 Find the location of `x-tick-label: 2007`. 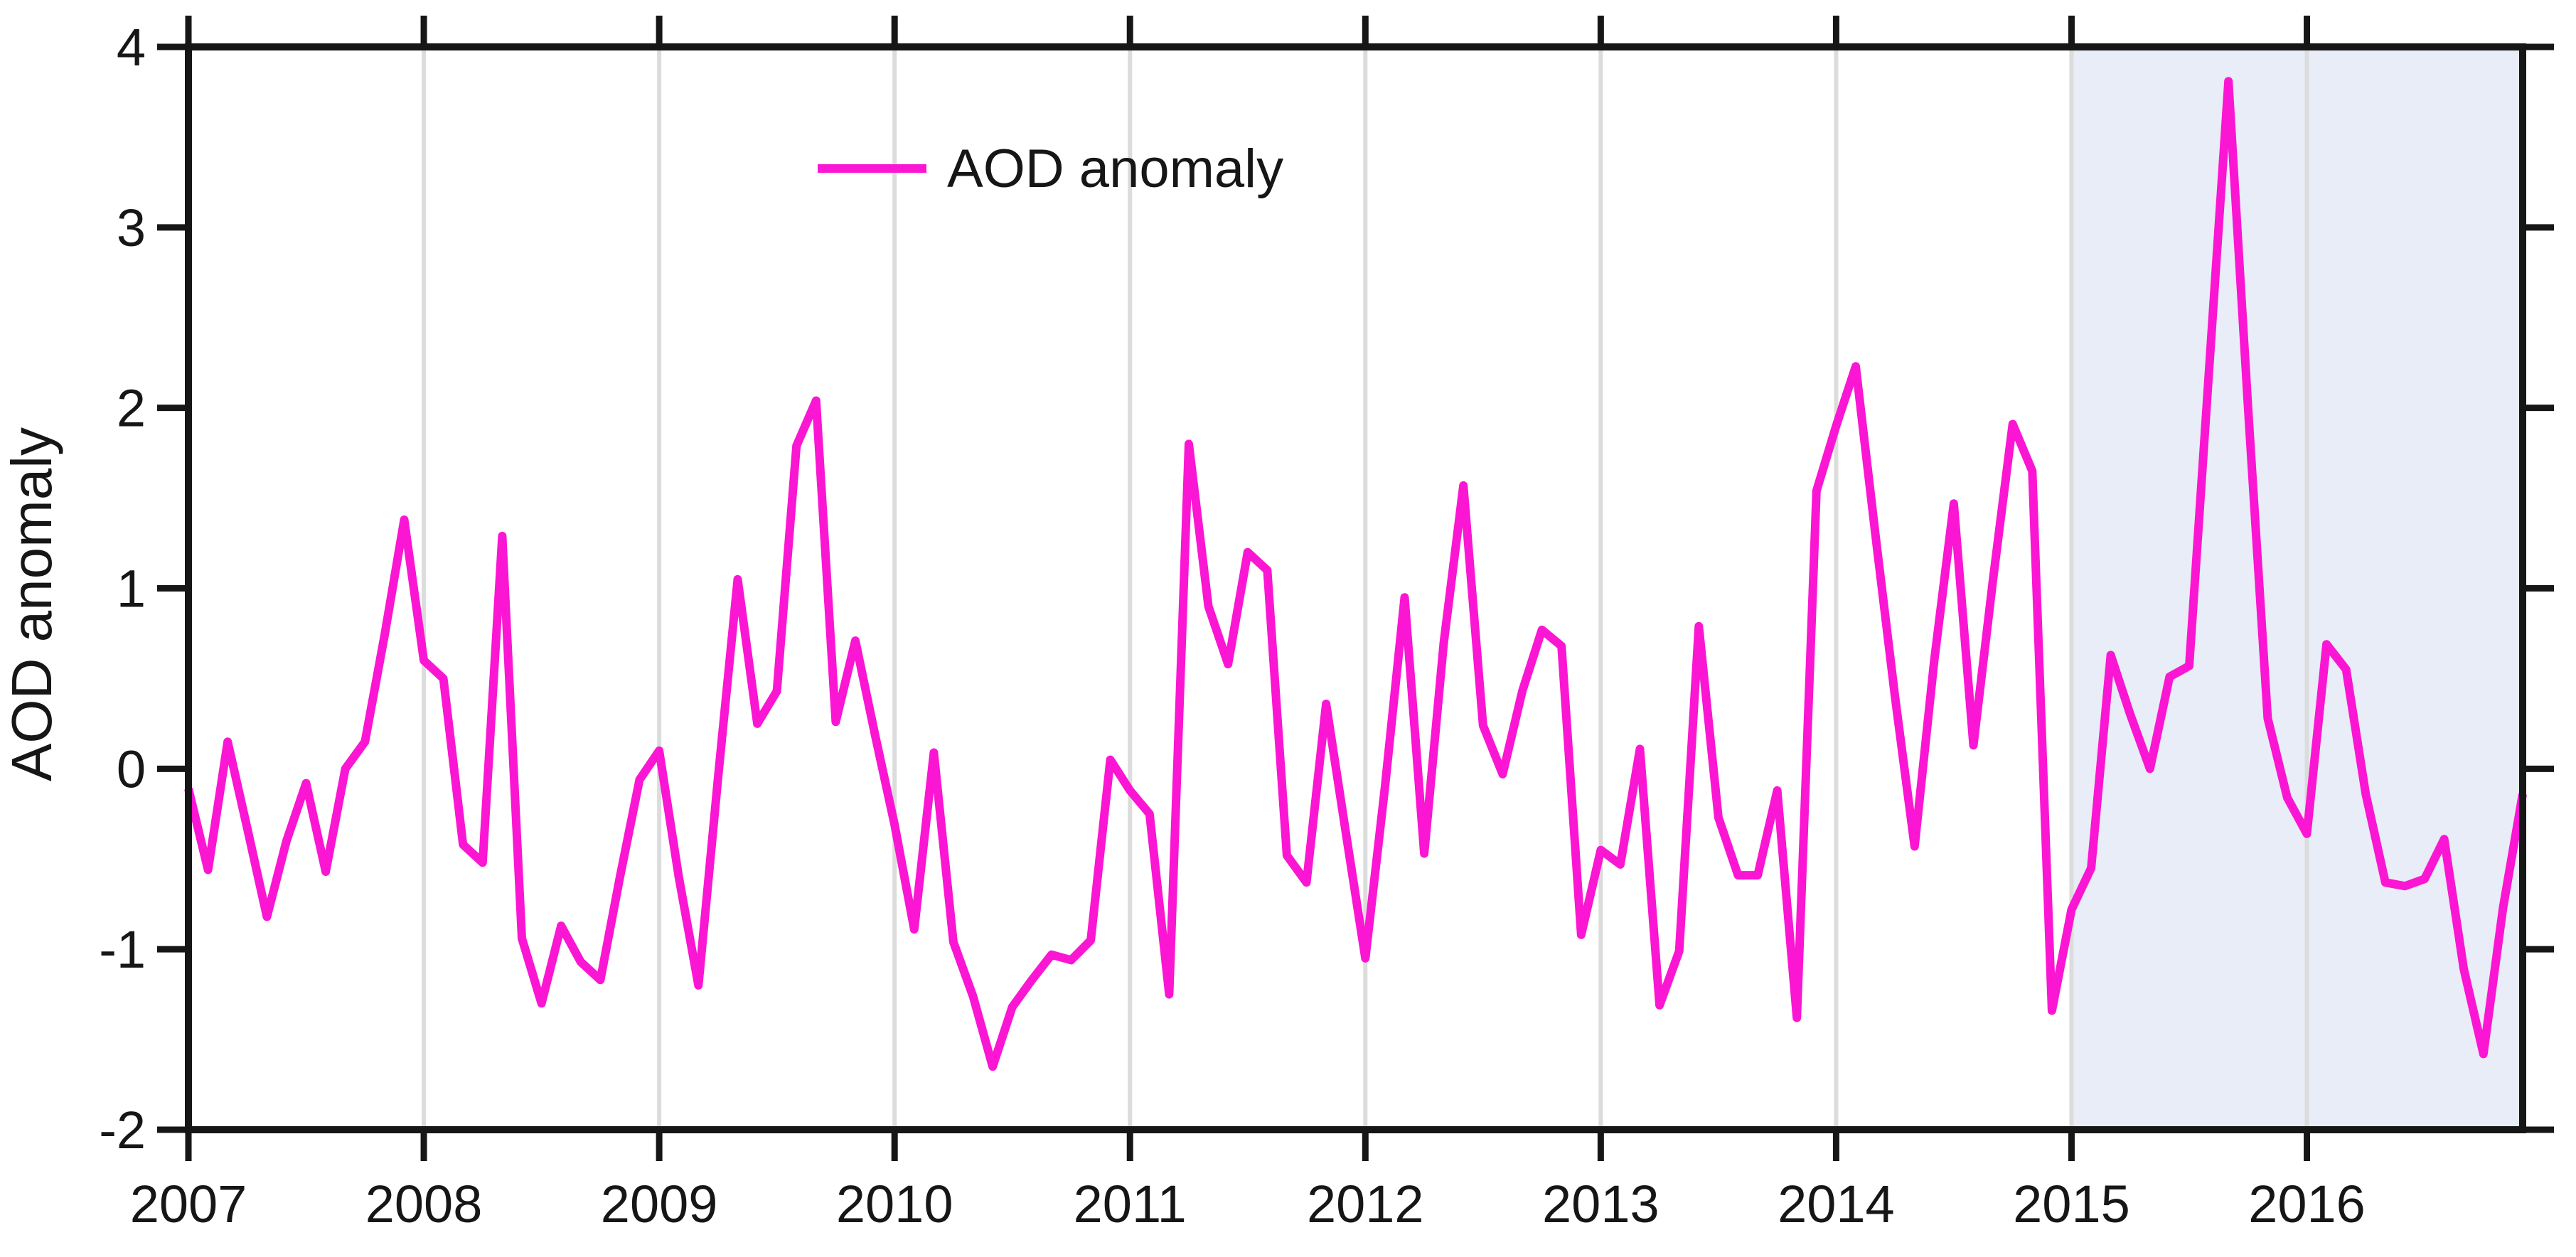

x-tick-label: 2007 is located at coordinates (188, 1204).